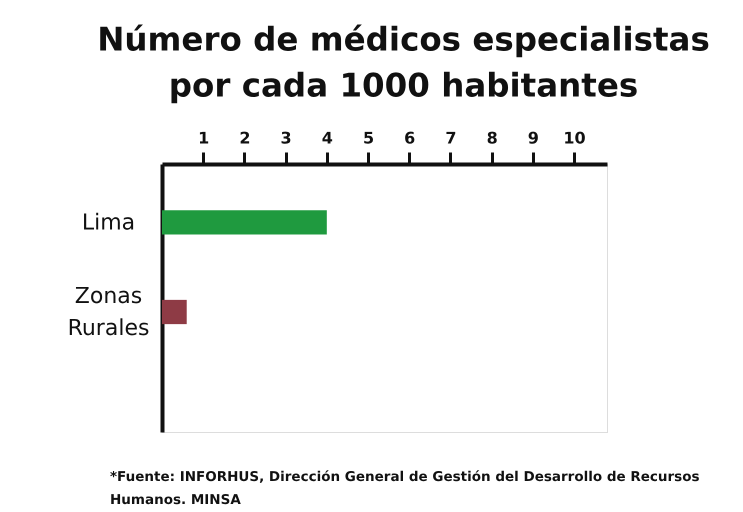  Describe the element at coordinates (574, 138) in the screenshot. I see `x-tick-label: 10` at that location.